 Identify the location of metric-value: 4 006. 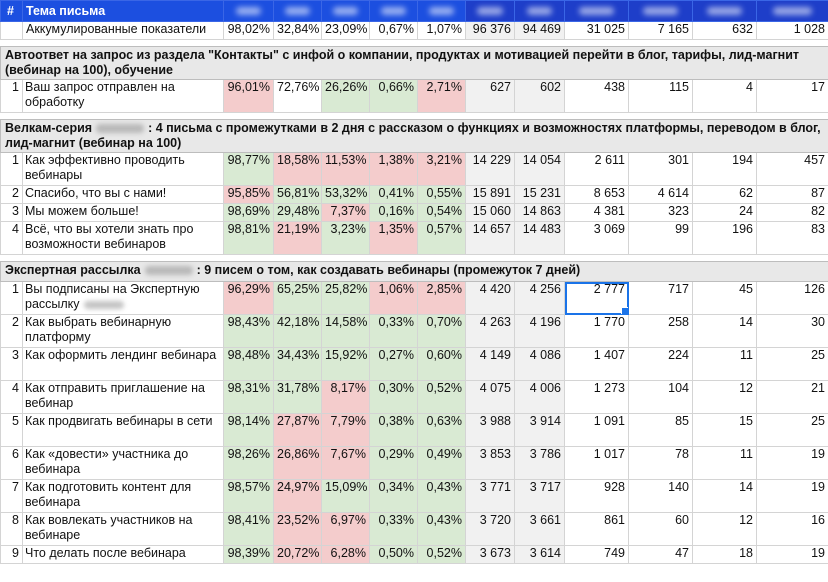
(539, 397).